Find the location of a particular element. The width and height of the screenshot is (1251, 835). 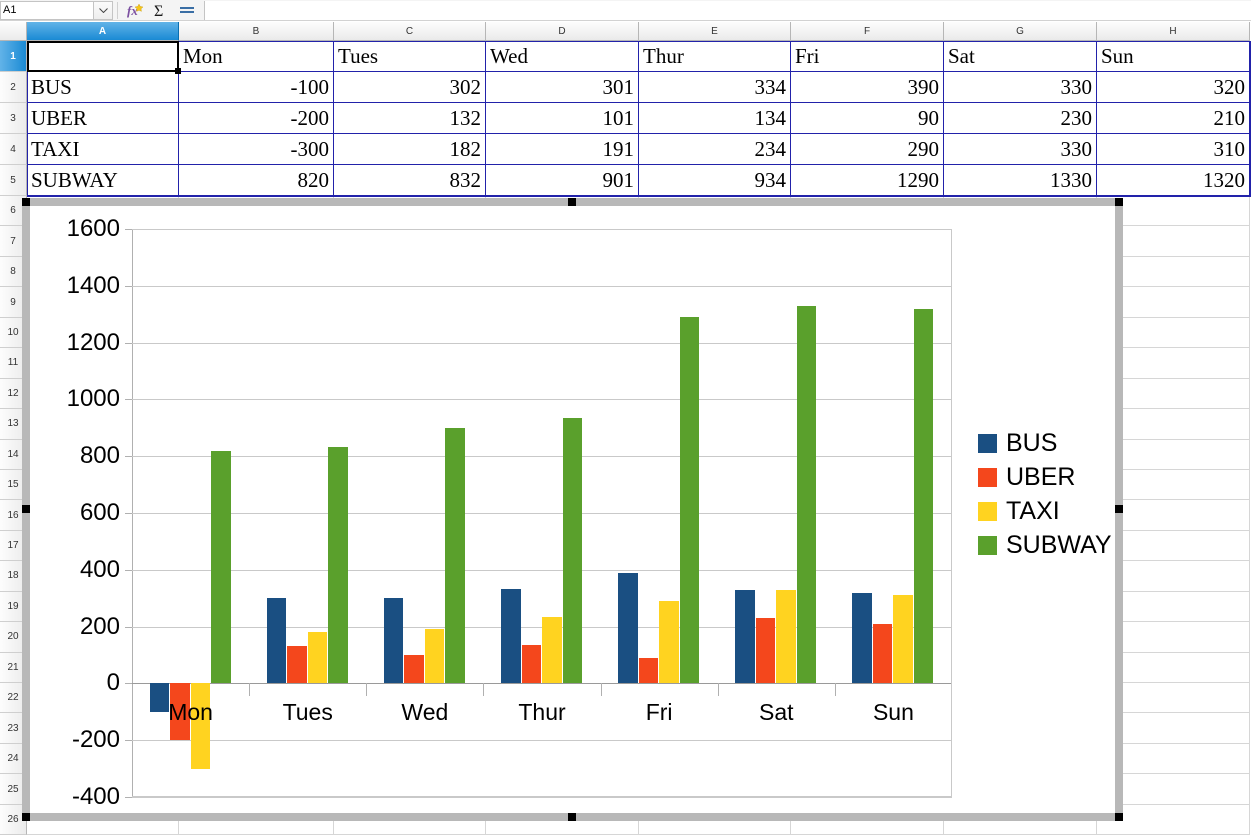

legend-item: TAXI is located at coordinates (1045, 510).